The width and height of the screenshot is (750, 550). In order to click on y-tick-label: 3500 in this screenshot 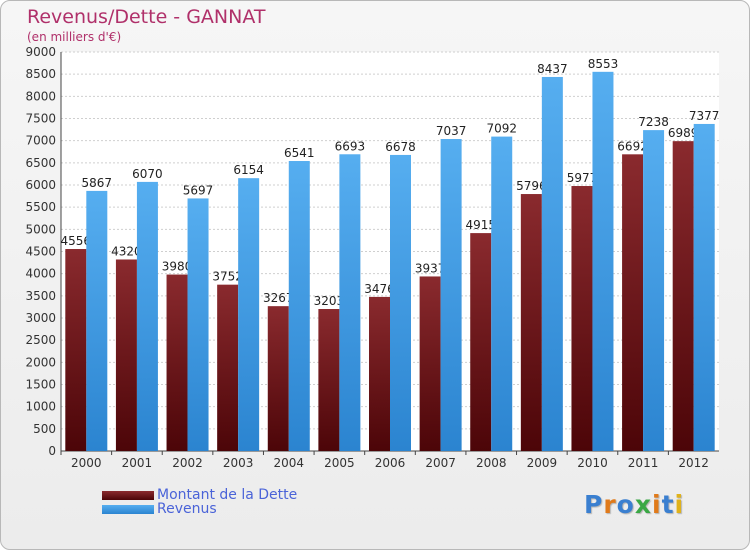, I will do `click(40, 296)`.